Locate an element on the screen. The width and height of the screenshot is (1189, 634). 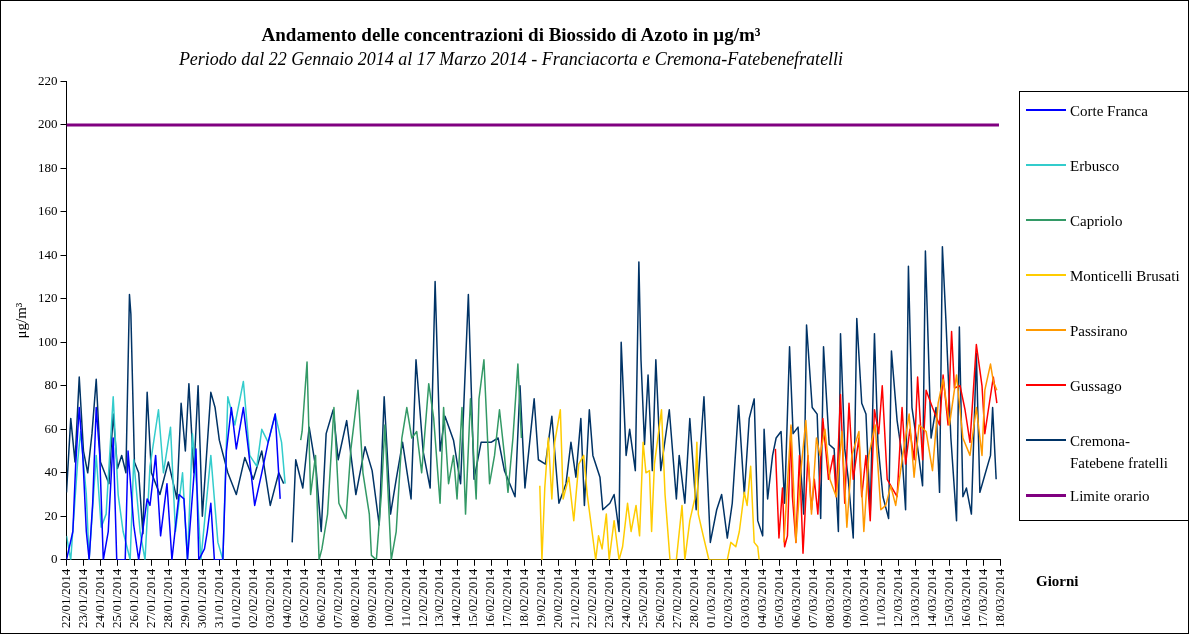
x-tick-label: 09/03/2014 is located at coordinates (846, 598).